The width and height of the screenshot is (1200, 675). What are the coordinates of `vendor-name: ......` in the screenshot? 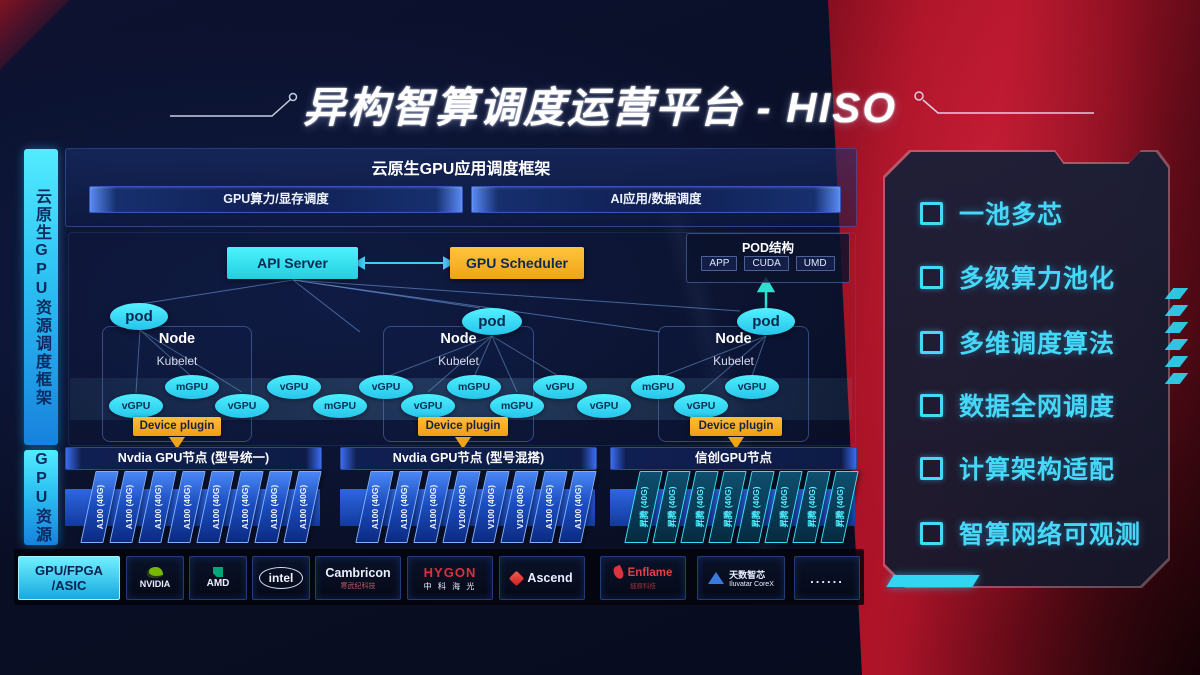 It's located at (827, 578).